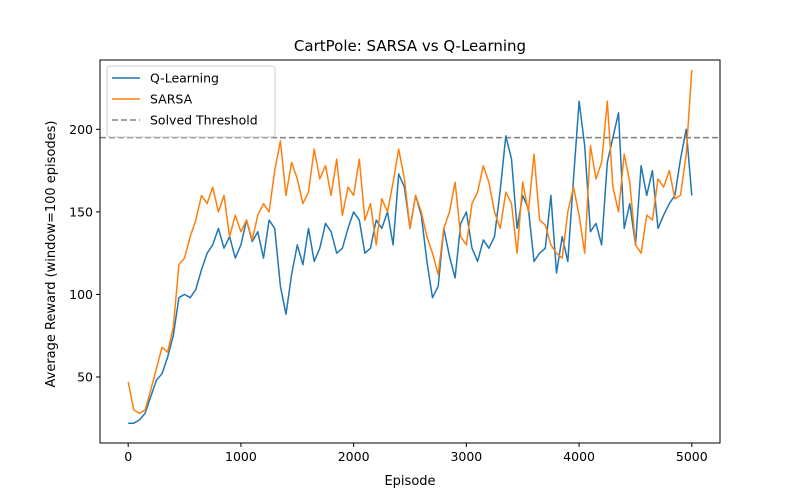 The height and width of the screenshot is (500, 800). What do you see at coordinates (171, 99) in the screenshot?
I see `legend-label: SARSA` at bounding box center [171, 99].